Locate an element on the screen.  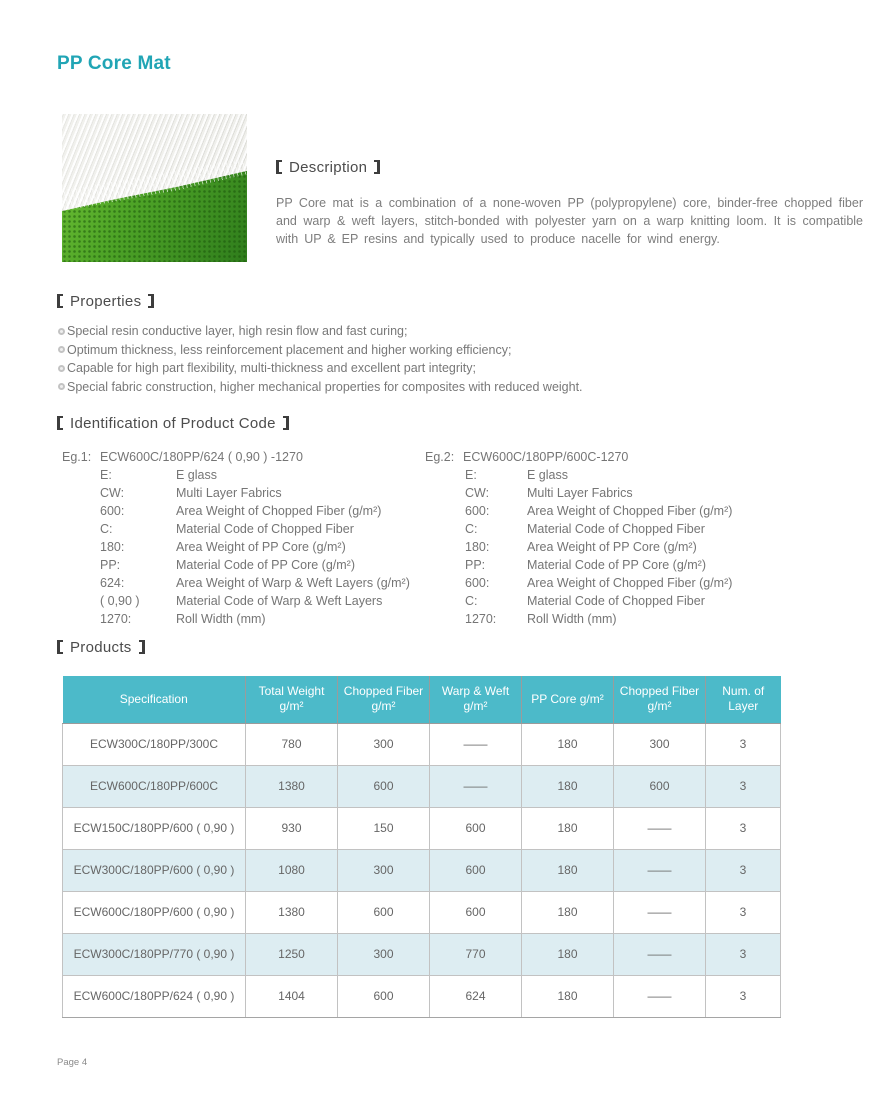
example-label: Eg.2: is located at coordinates (440, 457).